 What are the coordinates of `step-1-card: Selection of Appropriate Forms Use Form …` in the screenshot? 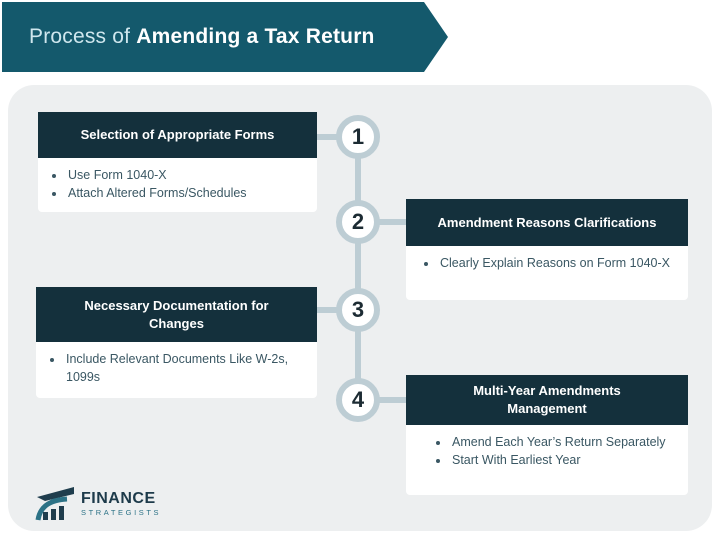 It's located at (177, 162).